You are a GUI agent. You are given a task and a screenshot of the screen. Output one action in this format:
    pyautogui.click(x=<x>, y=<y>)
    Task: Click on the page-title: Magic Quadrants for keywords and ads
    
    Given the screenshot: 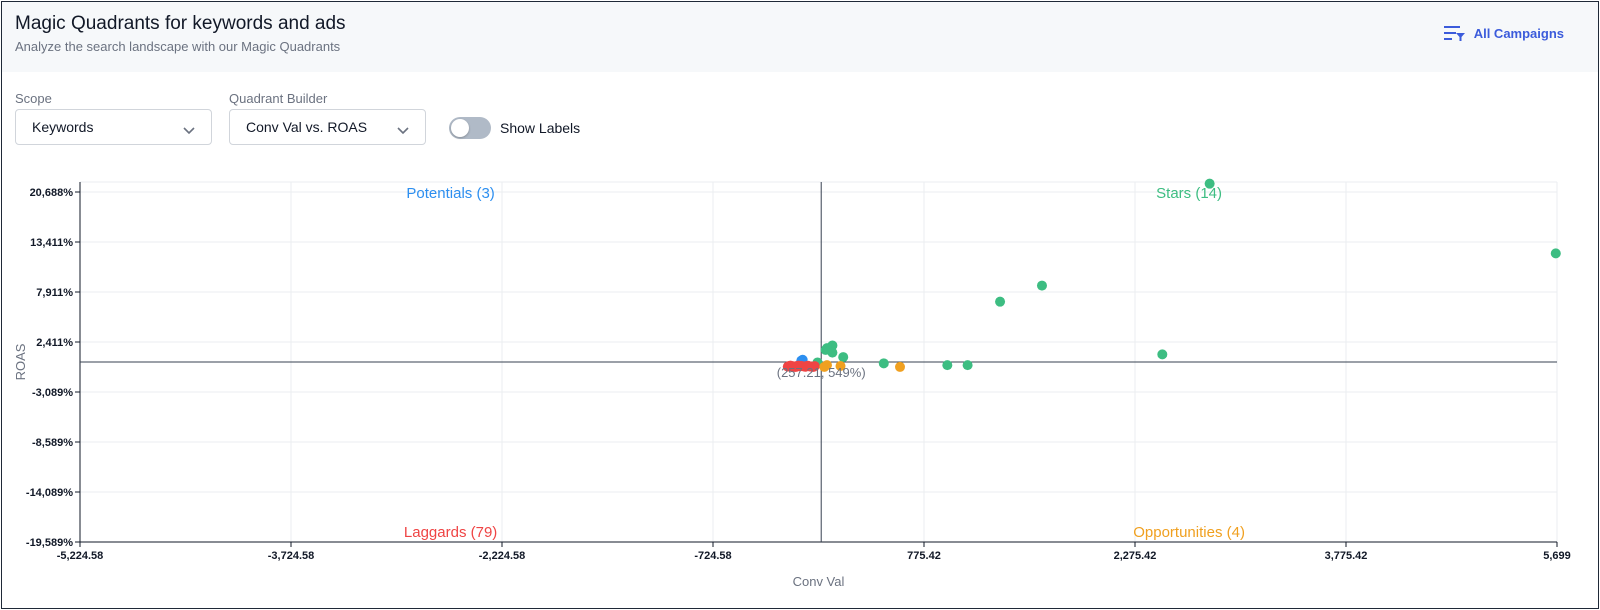 What is the action you would take?
    pyautogui.click(x=180, y=23)
    